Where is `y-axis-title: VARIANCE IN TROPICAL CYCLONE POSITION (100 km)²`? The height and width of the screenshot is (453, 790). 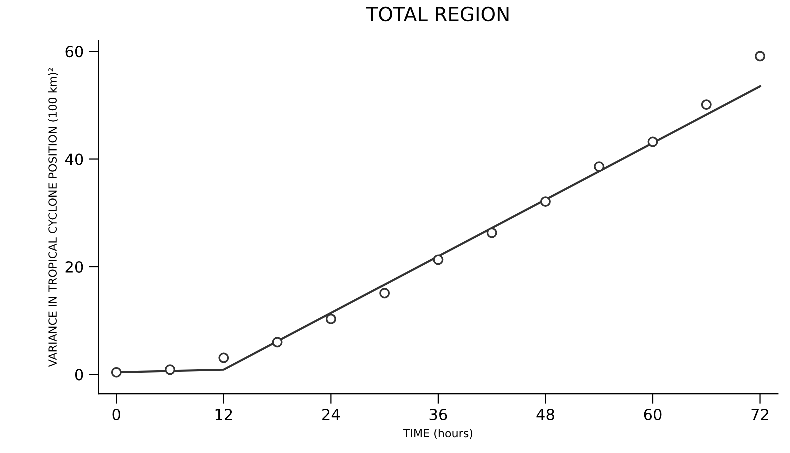 y-axis-title: VARIANCE IN TROPICAL CYCLONE POSITION (100 km)² is located at coordinates (53, 218).